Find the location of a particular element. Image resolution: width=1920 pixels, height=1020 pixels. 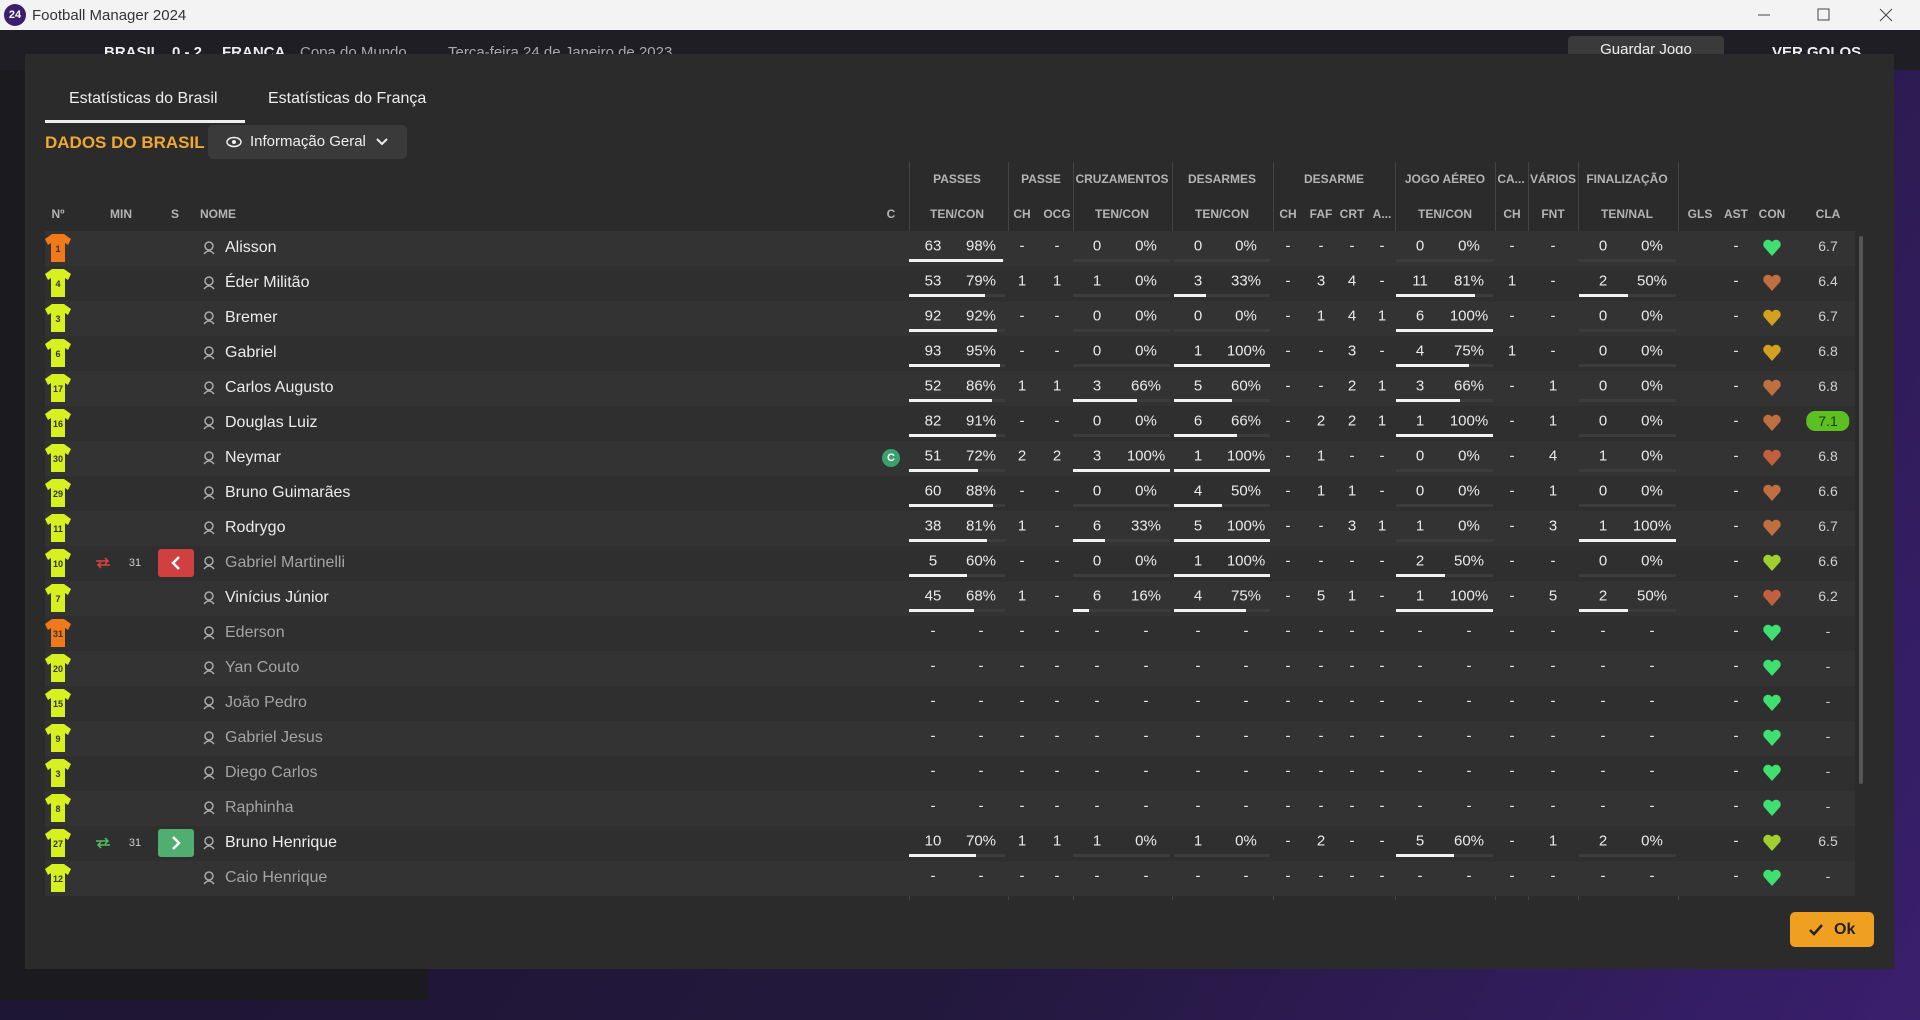

player-name: João Pedro is located at coordinates (266, 702).